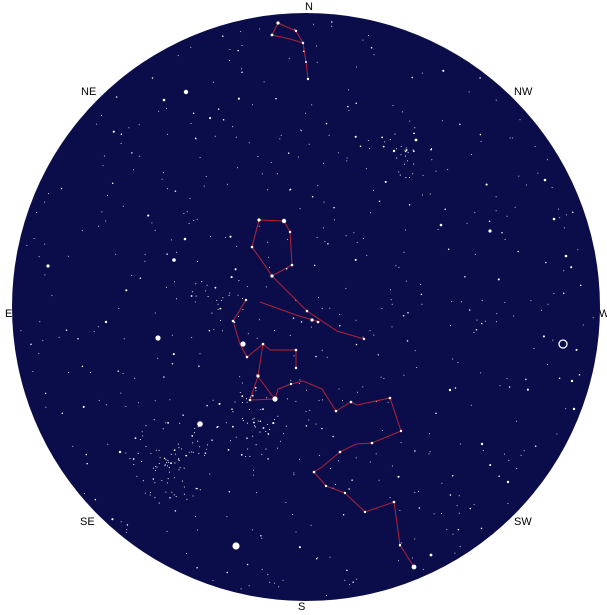  I want to click on compass-southwest: SW, so click(523, 522).